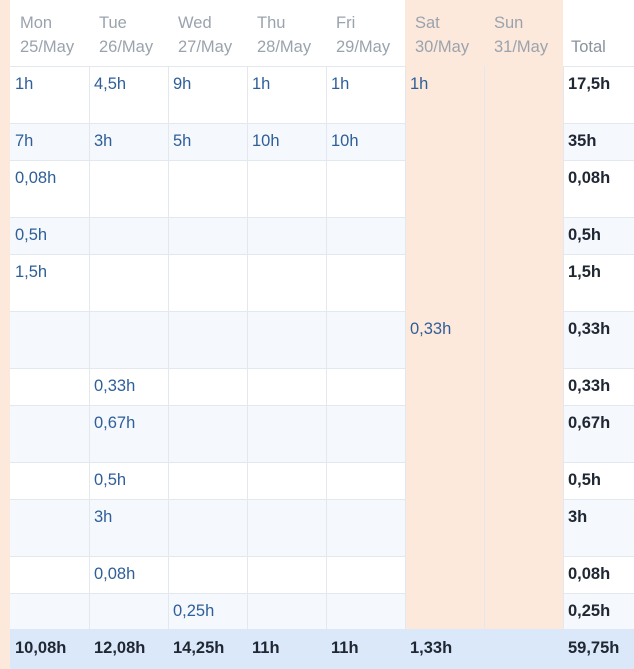 This screenshot has width=634, height=669. Describe the element at coordinates (286, 33) in the screenshot. I see `day-header-thu: Thu 28/May` at that location.